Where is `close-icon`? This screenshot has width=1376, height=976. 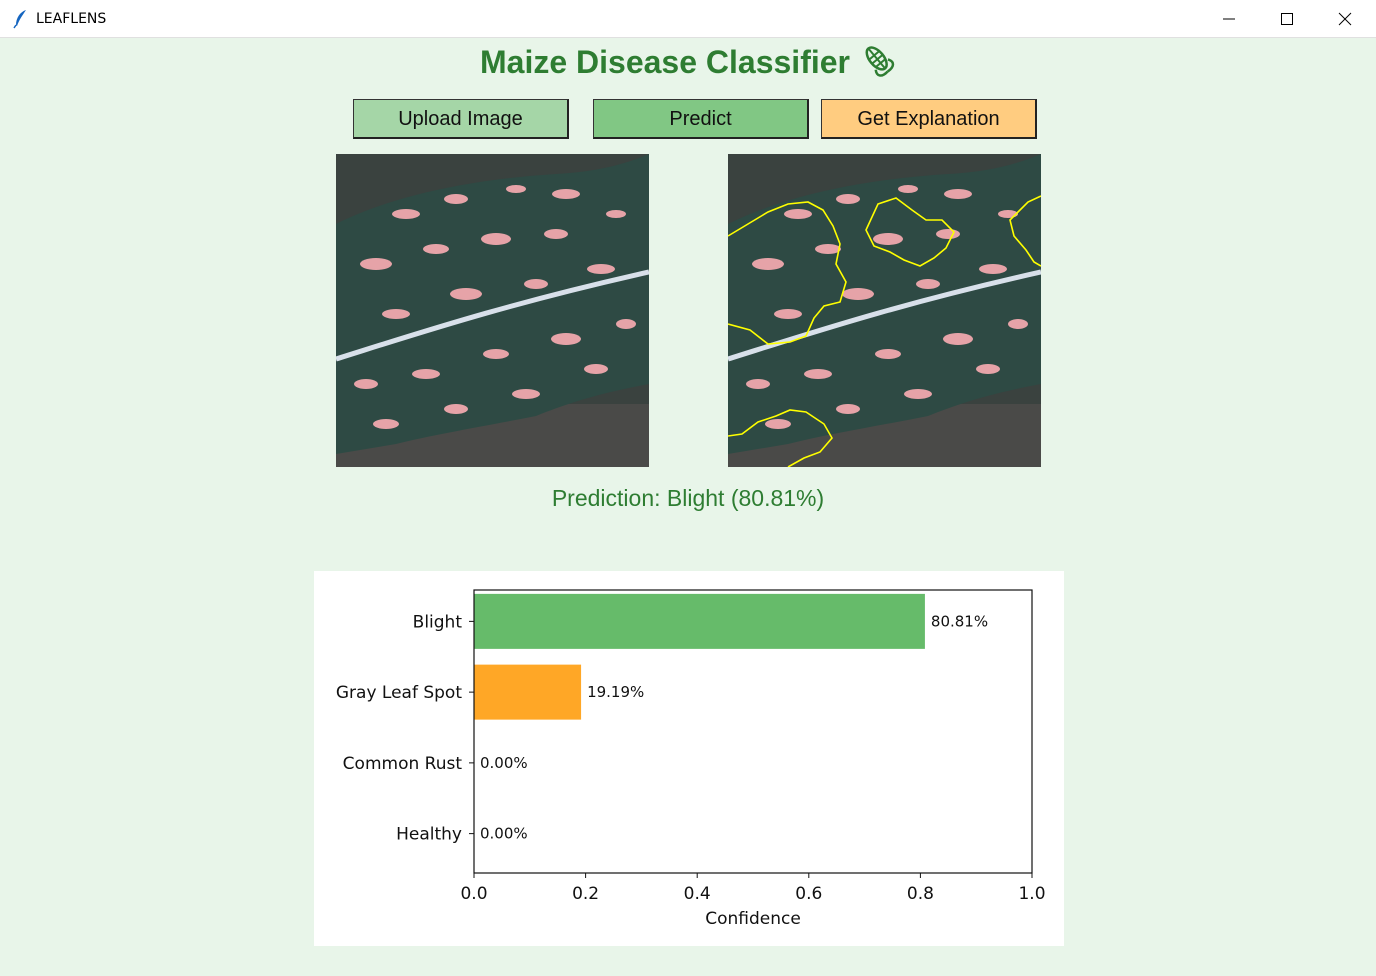 close-icon is located at coordinates (1345, 19).